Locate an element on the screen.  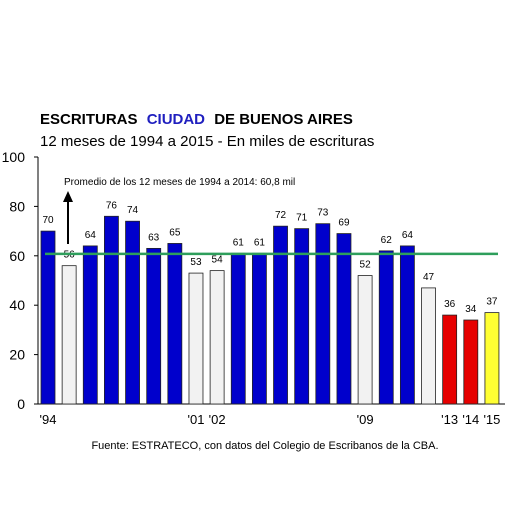
data-label: 69 is located at coordinates (344, 223).